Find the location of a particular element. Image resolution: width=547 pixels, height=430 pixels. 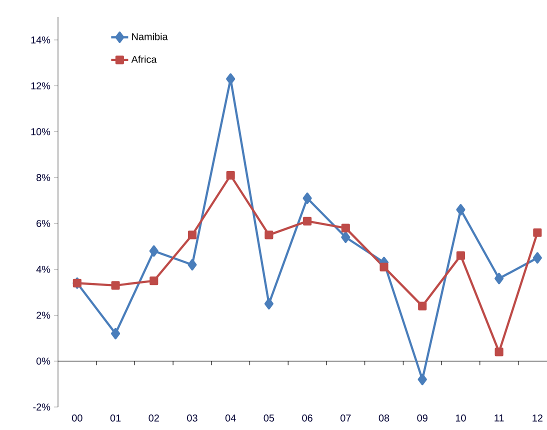

y-tick-label: 0% is located at coordinates (43, 361).